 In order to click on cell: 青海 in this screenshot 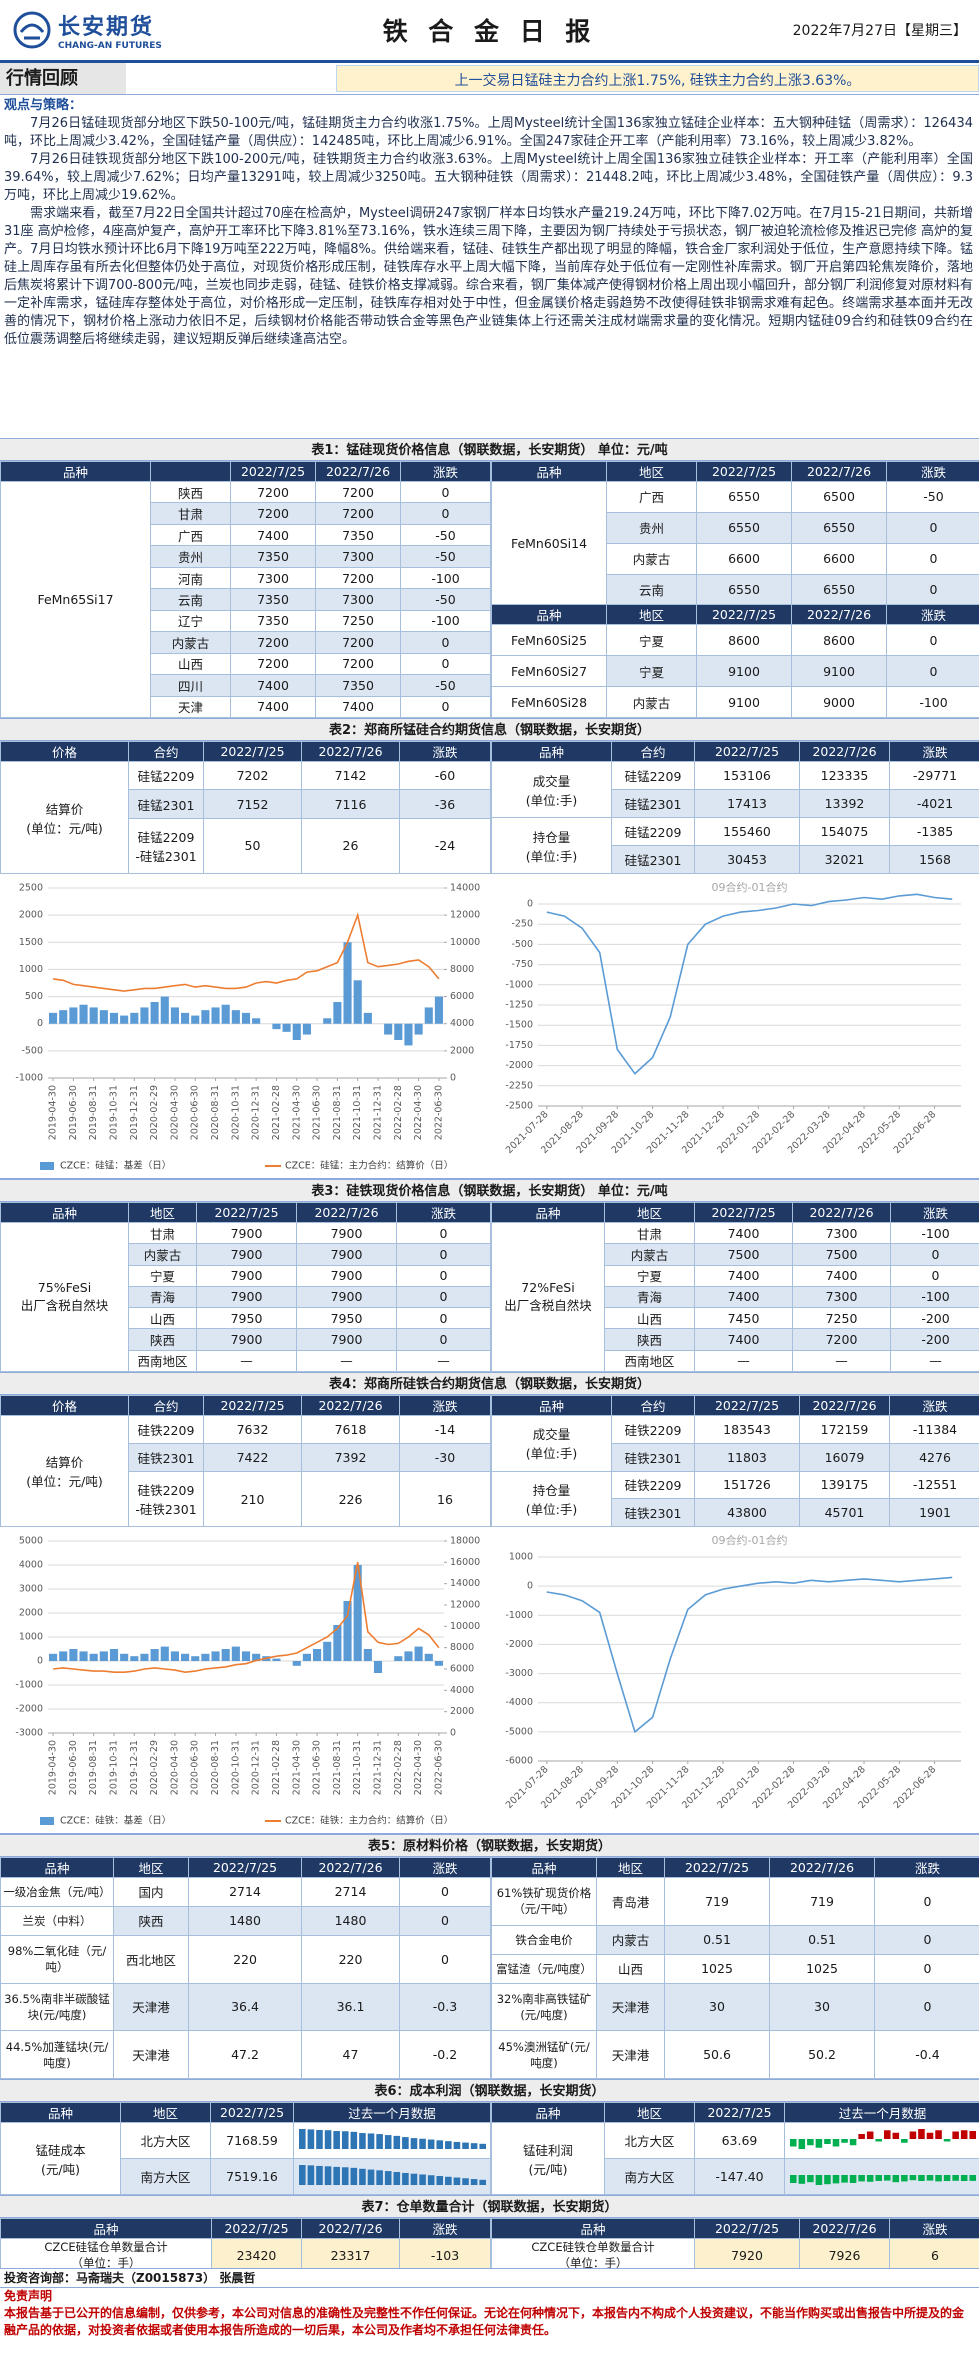, I will do `click(649, 1297)`.